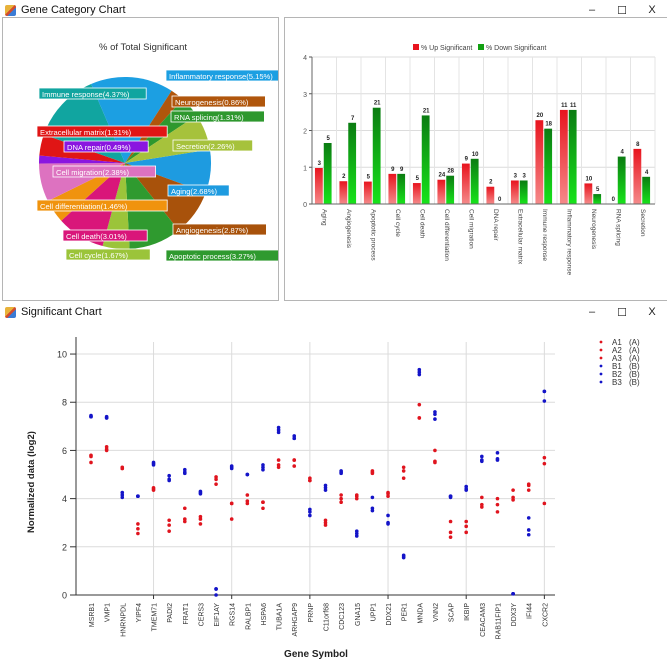  What do you see at coordinates (139, 613) in the screenshot?
I see `x-tick-label: YIPF4` at bounding box center [139, 613].